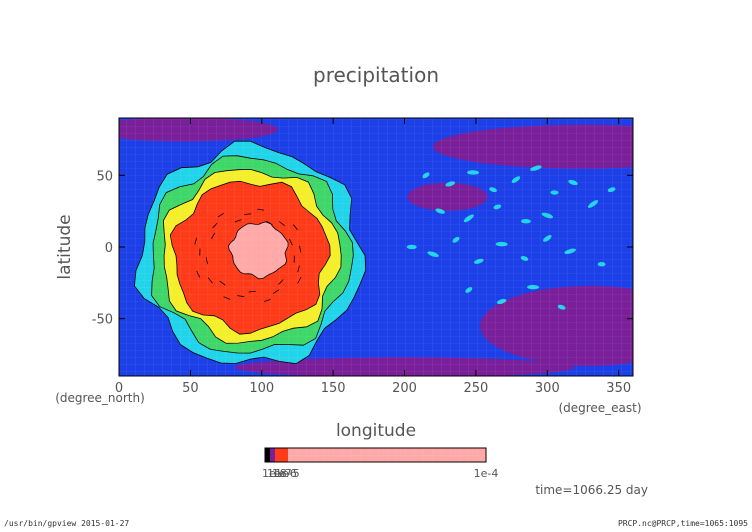 This screenshot has height=532, width=752. Describe the element at coordinates (376, 431) in the screenshot. I see `x-axis-label: longitude` at that location.